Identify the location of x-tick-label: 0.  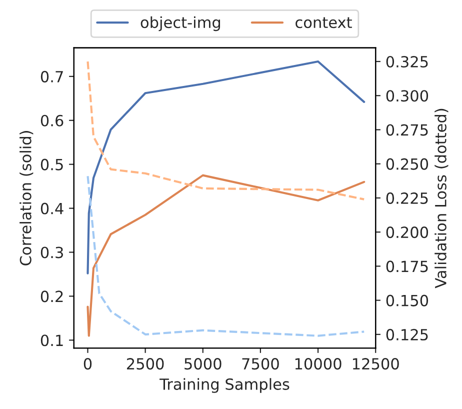
(88, 364).